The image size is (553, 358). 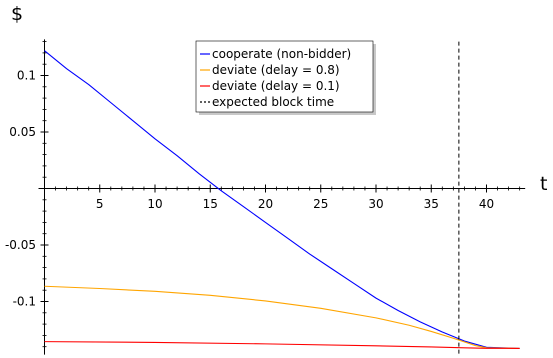 What do you see at coordinates (276, 70) in the screenshot?
I see `legend-entry: deviate (delay = 0.8)` at bounding box center [276, 70].